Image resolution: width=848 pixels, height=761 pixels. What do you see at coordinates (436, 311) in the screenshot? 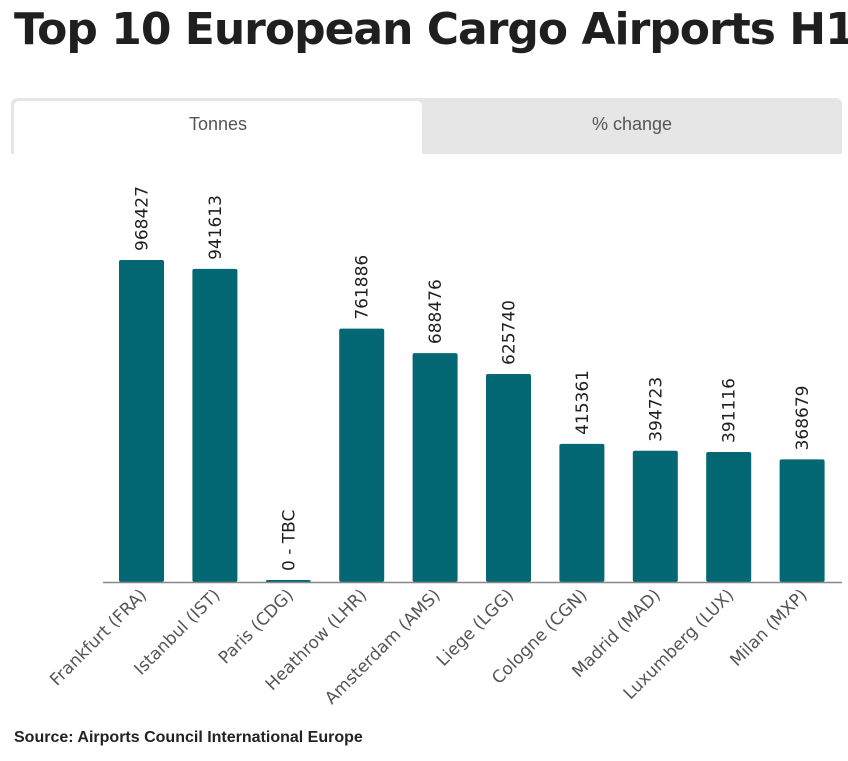
I see `data-label: 688476` at bounding box center [436, 311].